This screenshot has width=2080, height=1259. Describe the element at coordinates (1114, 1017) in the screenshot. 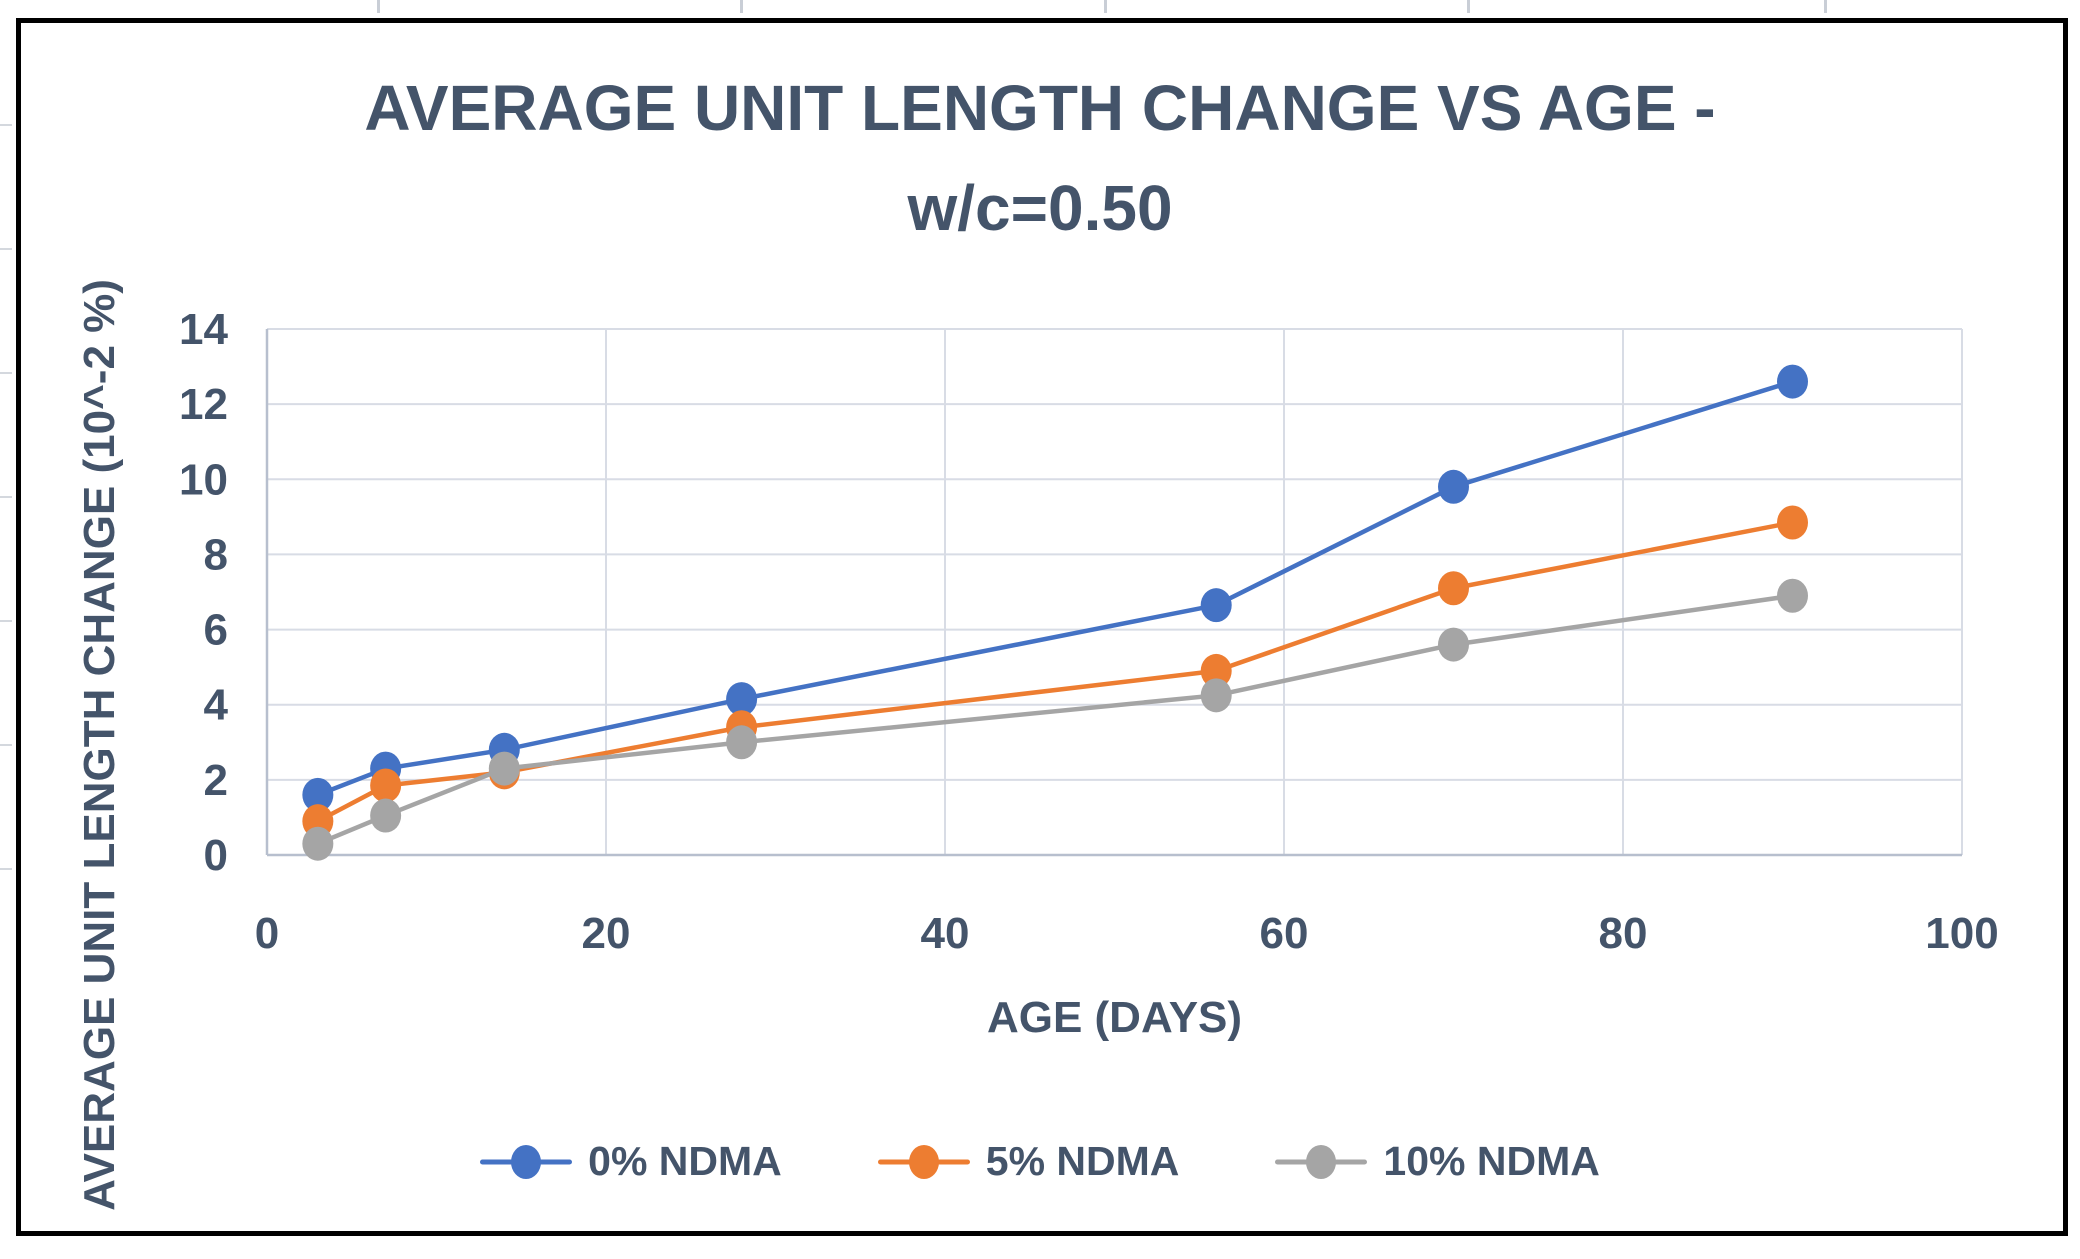

I see `x-axis-title: AGE (DAYS)` at that location.